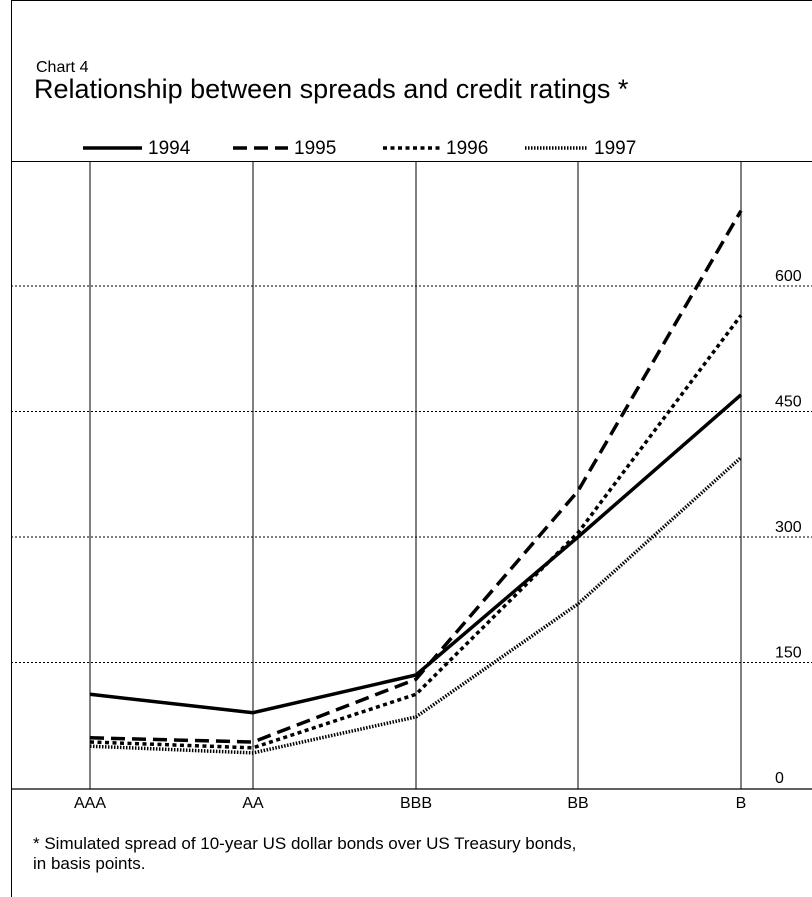  I want to click on y-tick-label: 300, so click(788, 527).